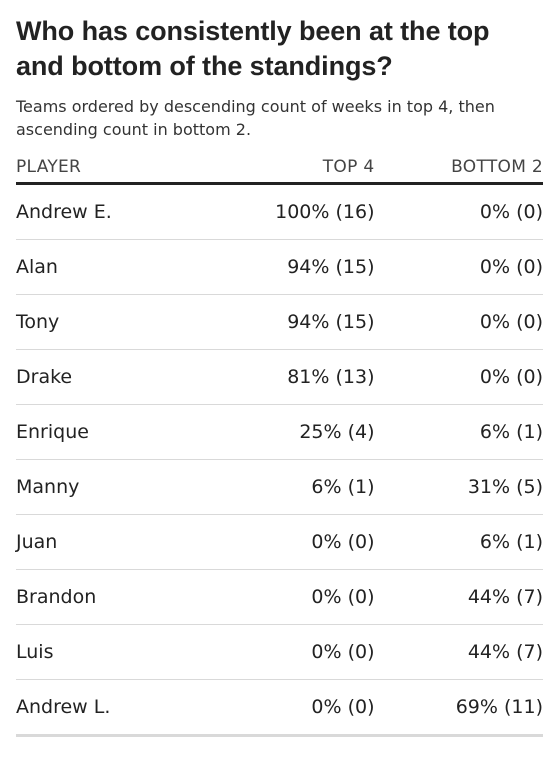  I want to click on table-header: PLAYER TOP 4 BOTTOM 2, so click(279, 166).